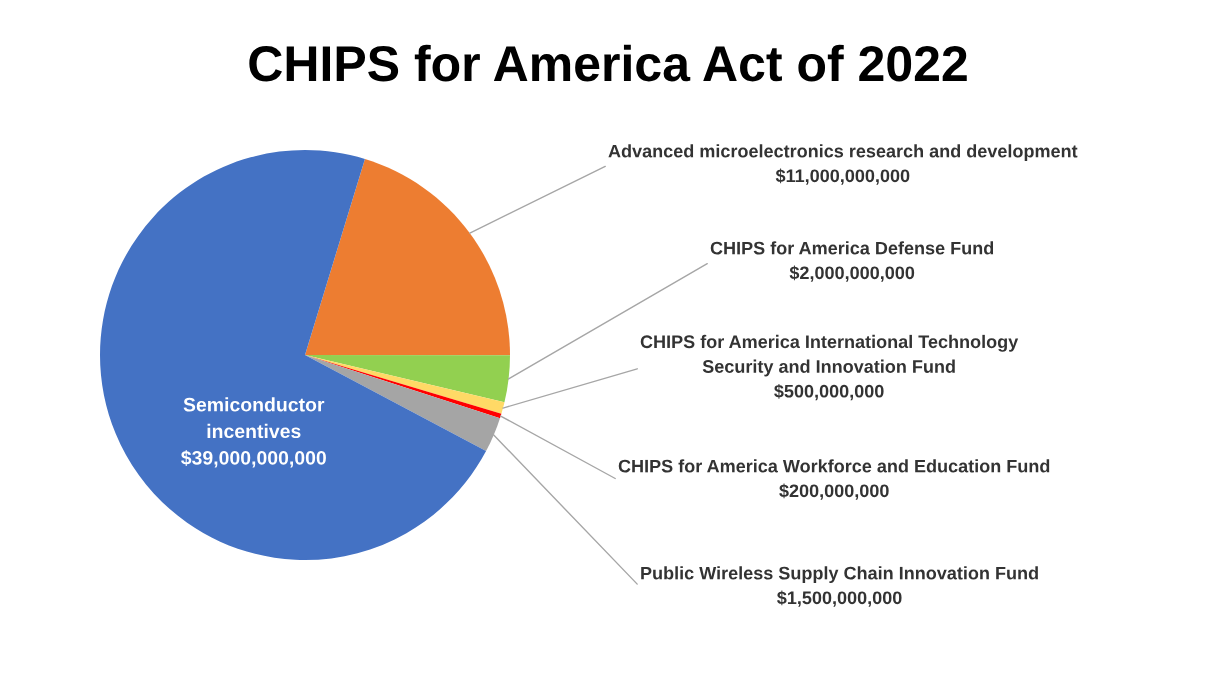  I want to click on data-label: $39,000,000,000, so click(253, 459).